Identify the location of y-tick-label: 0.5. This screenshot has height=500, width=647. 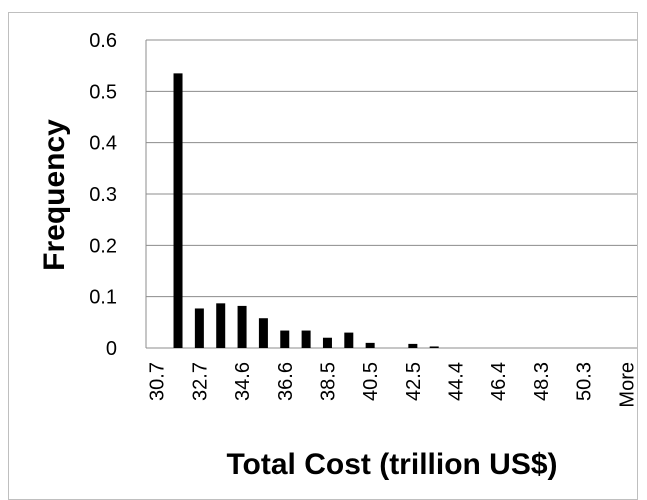
(103, 92).